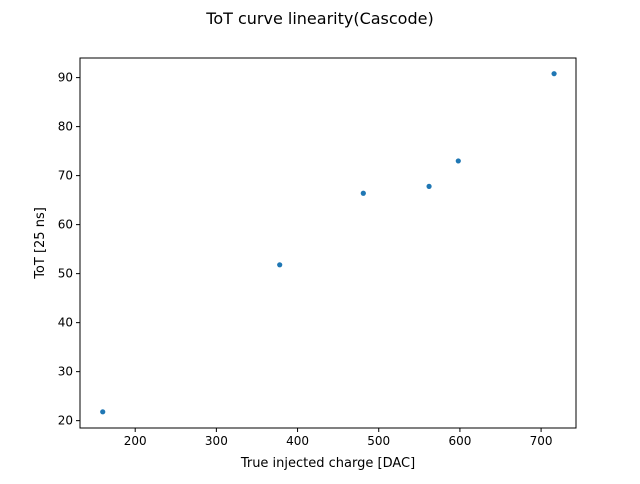 The image size is (640, 484). I want to click on x-tick-label: 700, so click(541, 441).